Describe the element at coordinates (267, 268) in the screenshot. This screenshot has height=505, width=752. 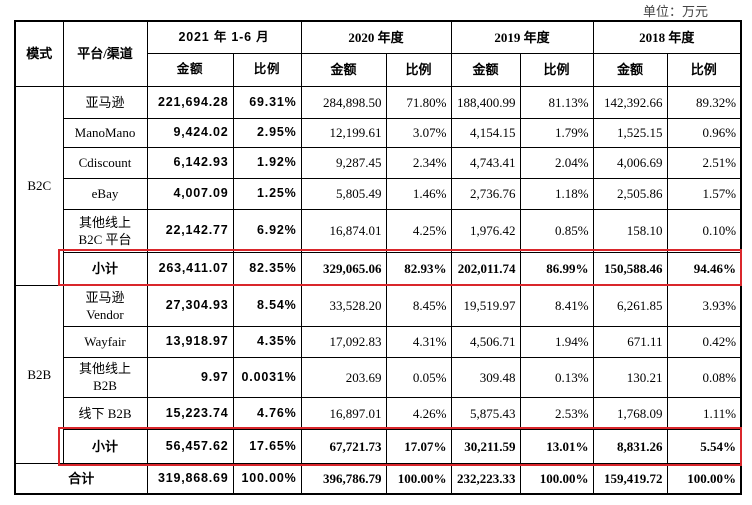
I see `cell: 82.35%` at that location.